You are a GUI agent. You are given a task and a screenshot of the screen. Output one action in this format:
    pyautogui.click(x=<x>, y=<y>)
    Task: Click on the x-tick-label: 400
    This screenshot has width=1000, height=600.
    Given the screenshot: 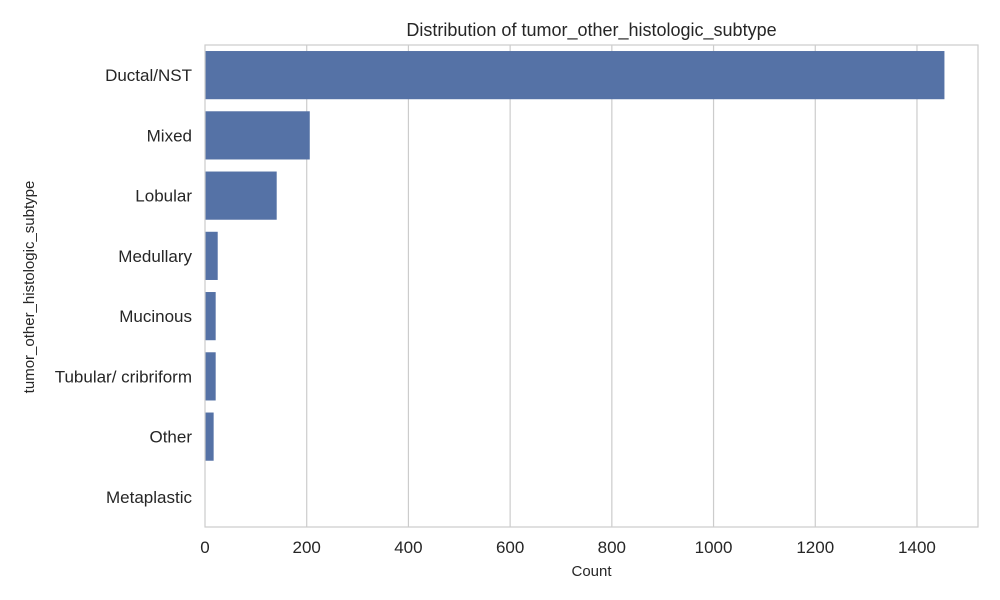 What is the action you would take?
    pyautogui.click(x=408, y=547)
    